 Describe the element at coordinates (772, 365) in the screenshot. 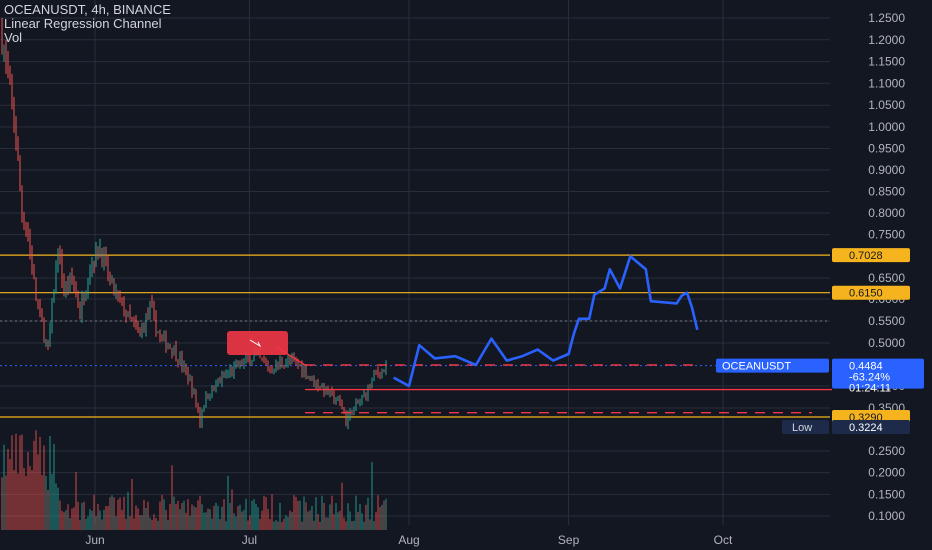

I see `symbol-tag-bg` at that location.